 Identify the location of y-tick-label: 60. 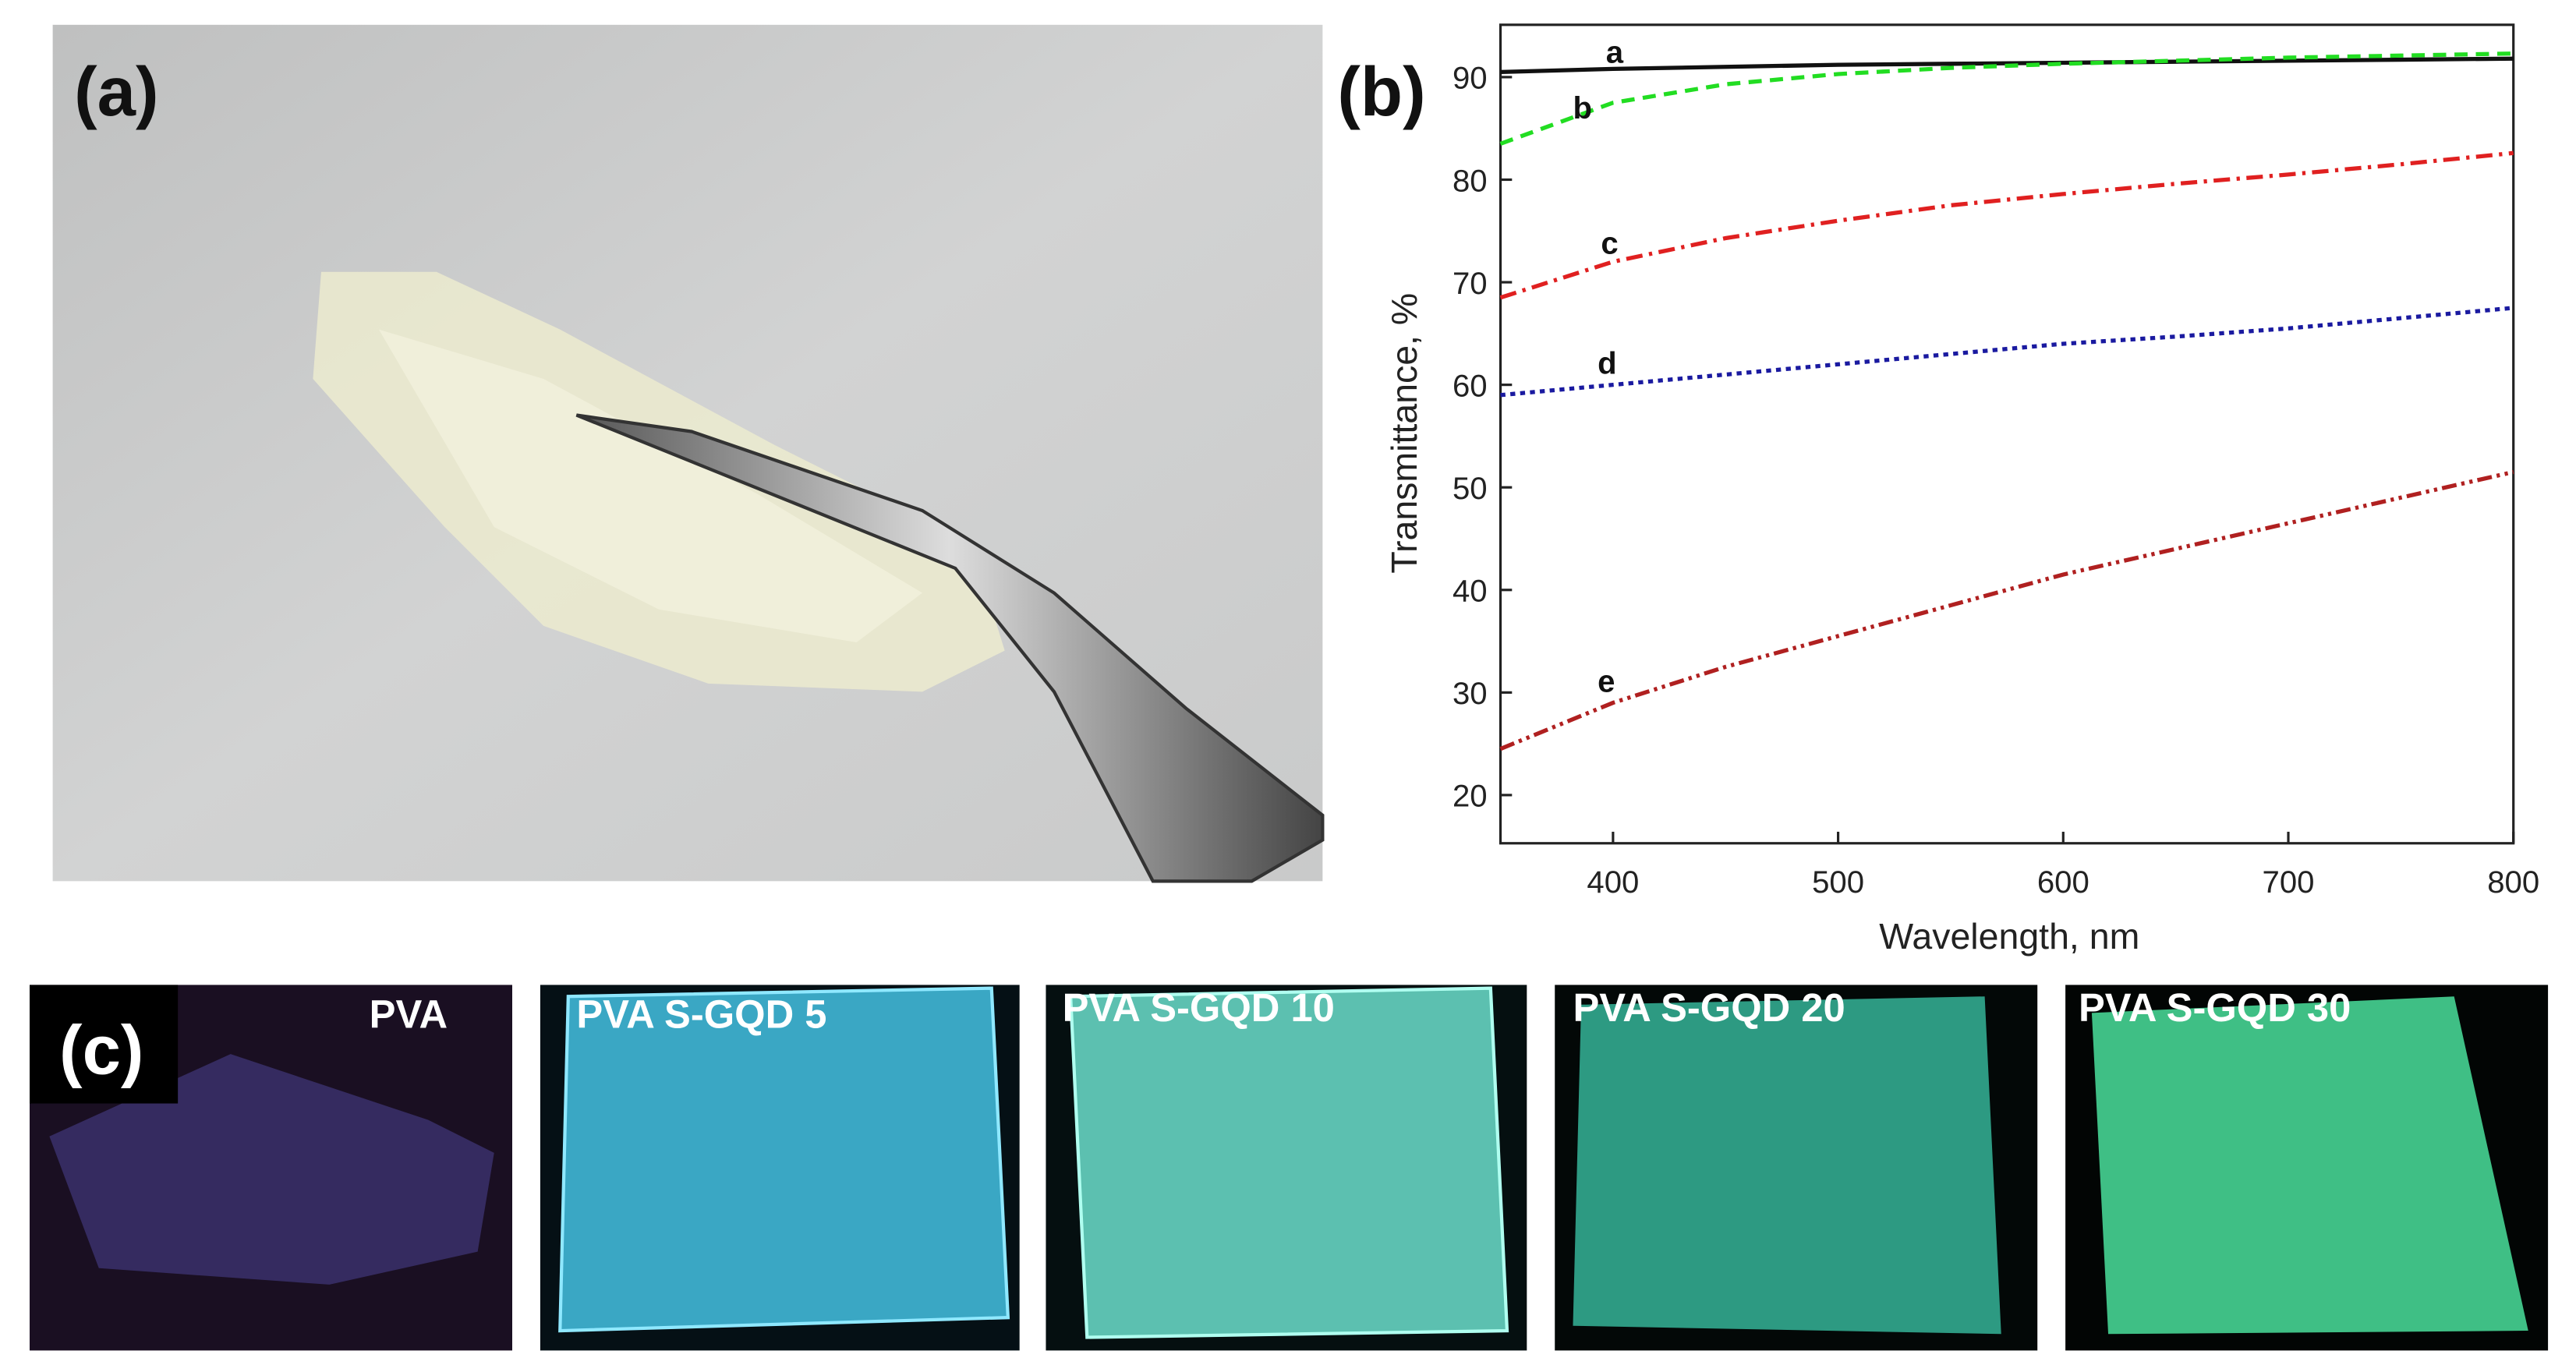
(1470, 385).